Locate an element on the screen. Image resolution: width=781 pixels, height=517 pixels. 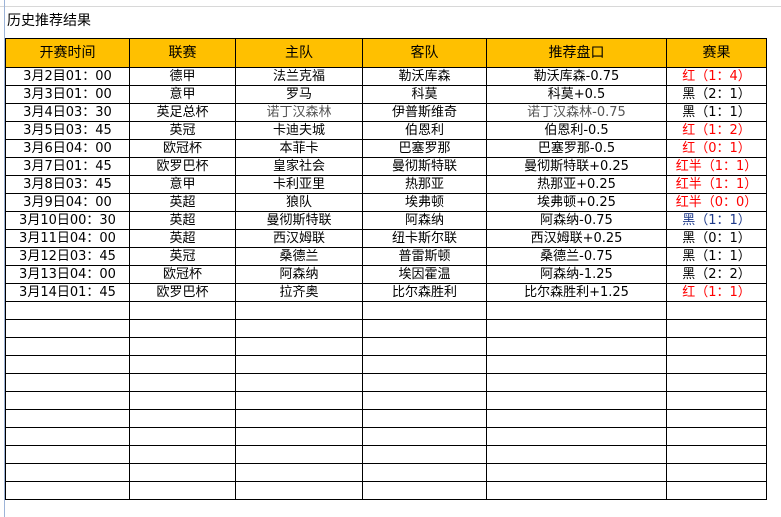
cell-home: 卡利亚里 is located at coordinates (299, 184).